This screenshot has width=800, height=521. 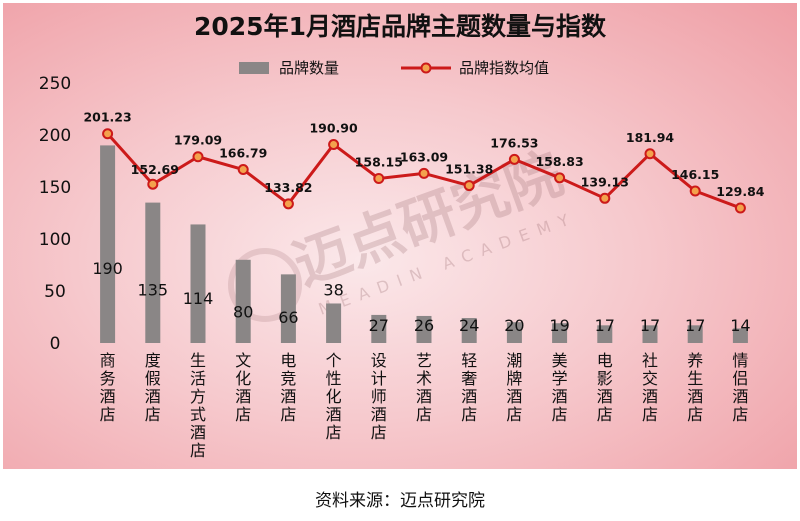 I want to click on x-tick-label: 个性化酒店, so click(x=334, y=396).